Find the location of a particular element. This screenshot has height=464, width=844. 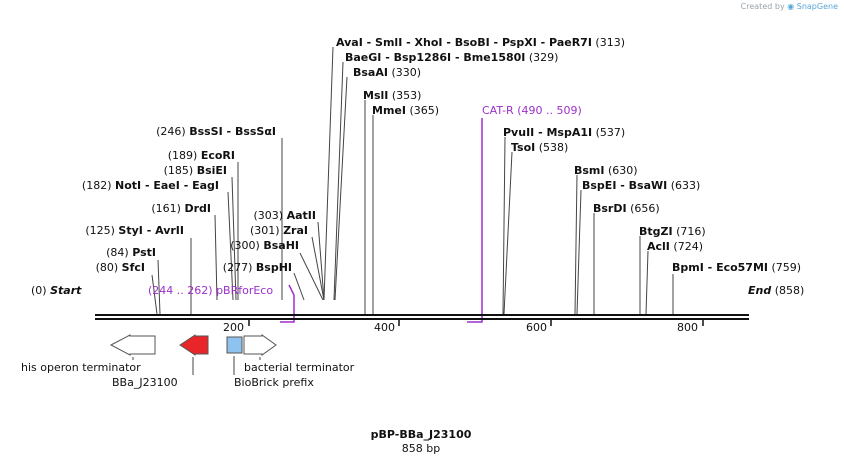

site-329-other-1: Bsp1286I is located at coordinates (423, 57).